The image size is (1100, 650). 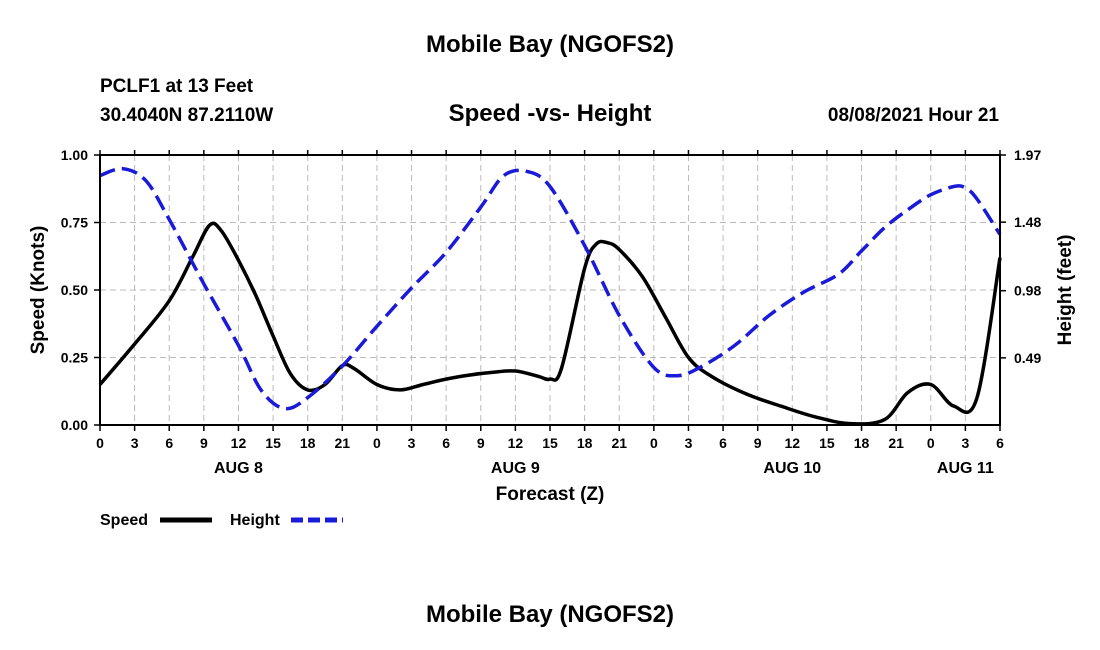 What do you see at coordinates (74, 425) in the screenshot?
I see `y-tick-label: 0.00` at bounding box center [74, 425].